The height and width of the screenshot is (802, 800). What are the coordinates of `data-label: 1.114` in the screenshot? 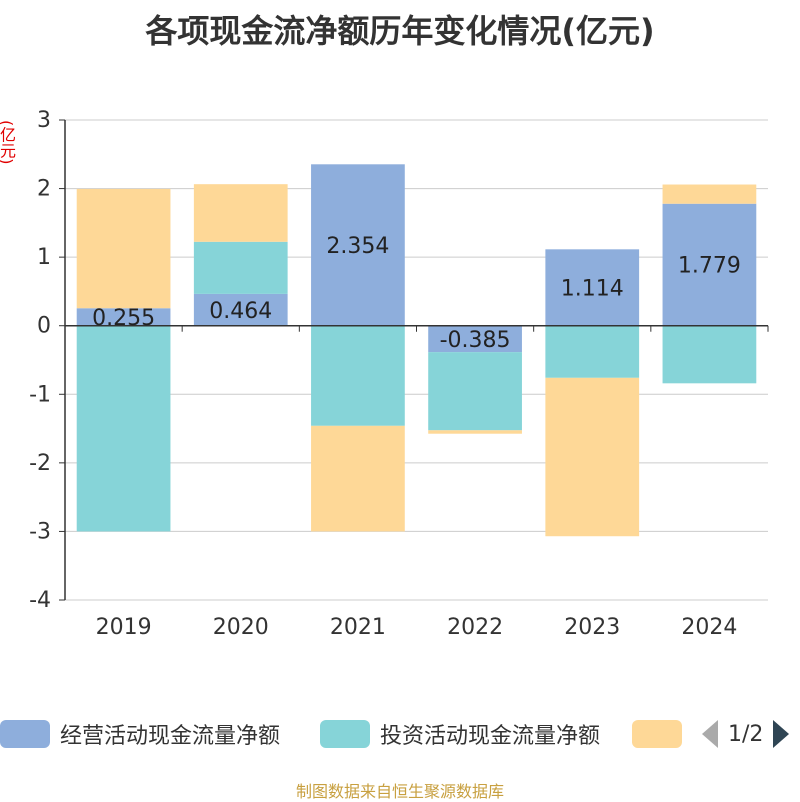 It's located at (592, 289).